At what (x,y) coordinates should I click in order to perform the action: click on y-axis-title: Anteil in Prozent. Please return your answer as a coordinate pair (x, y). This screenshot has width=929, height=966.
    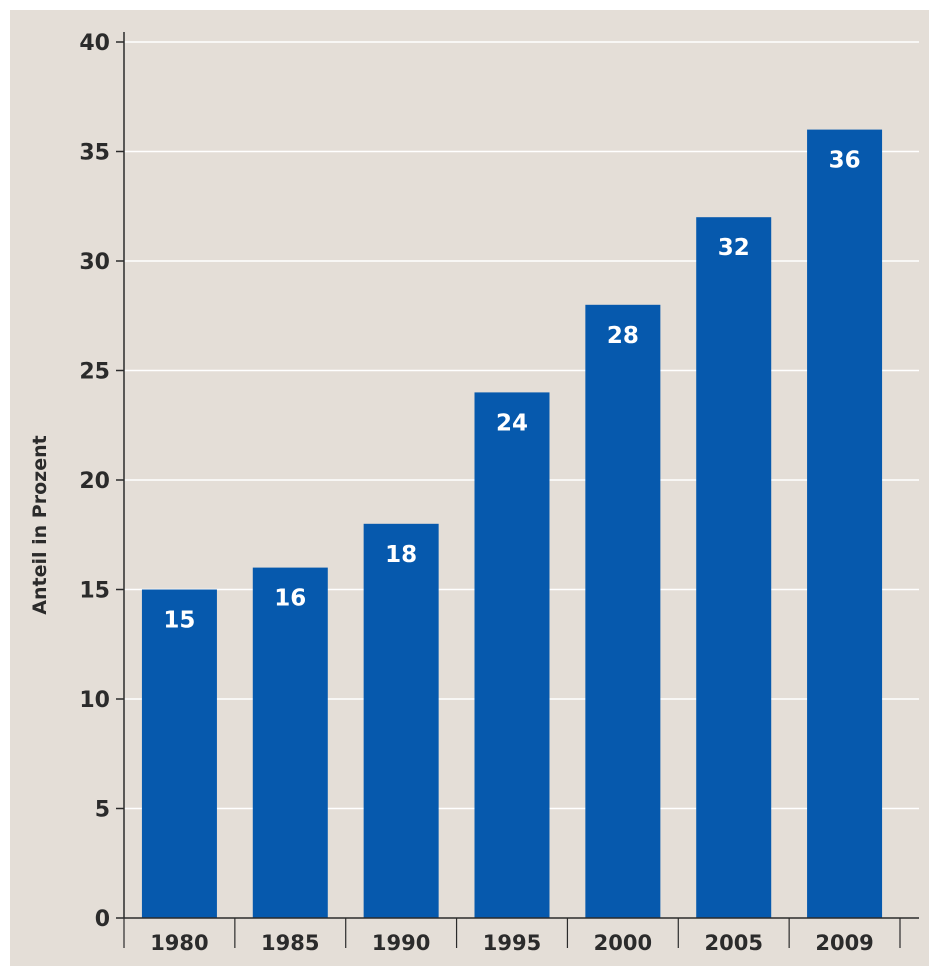
    Looking at the image, I should click on (40, 524).